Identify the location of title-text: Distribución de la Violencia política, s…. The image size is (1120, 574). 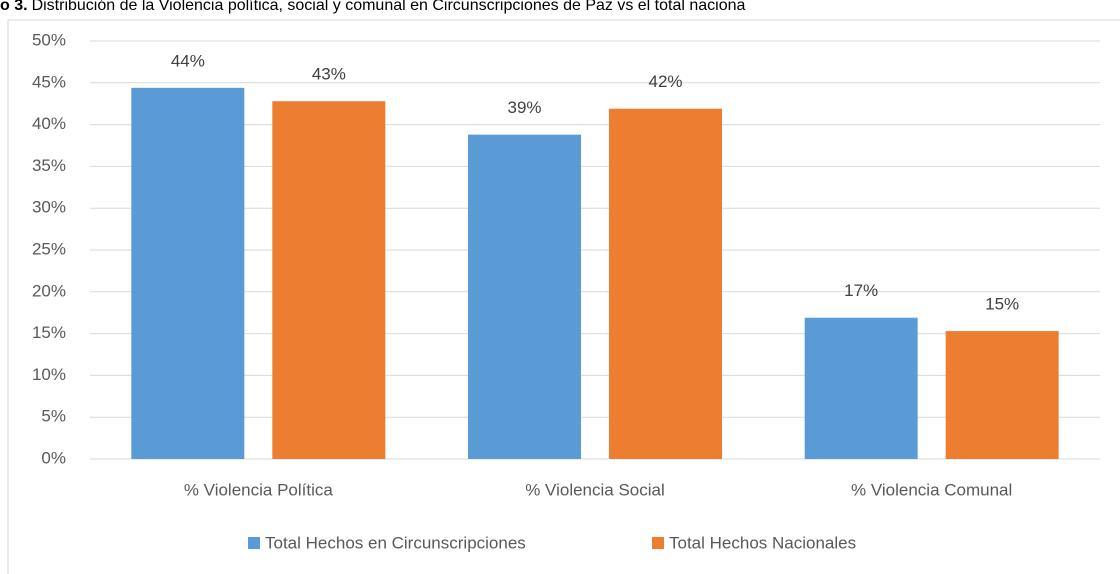
(389, 7).